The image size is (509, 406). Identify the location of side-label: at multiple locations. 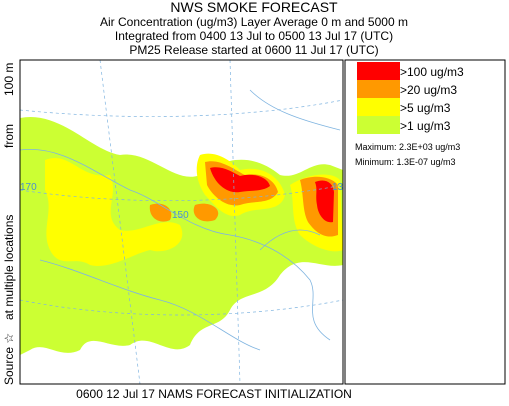
(9, 267).